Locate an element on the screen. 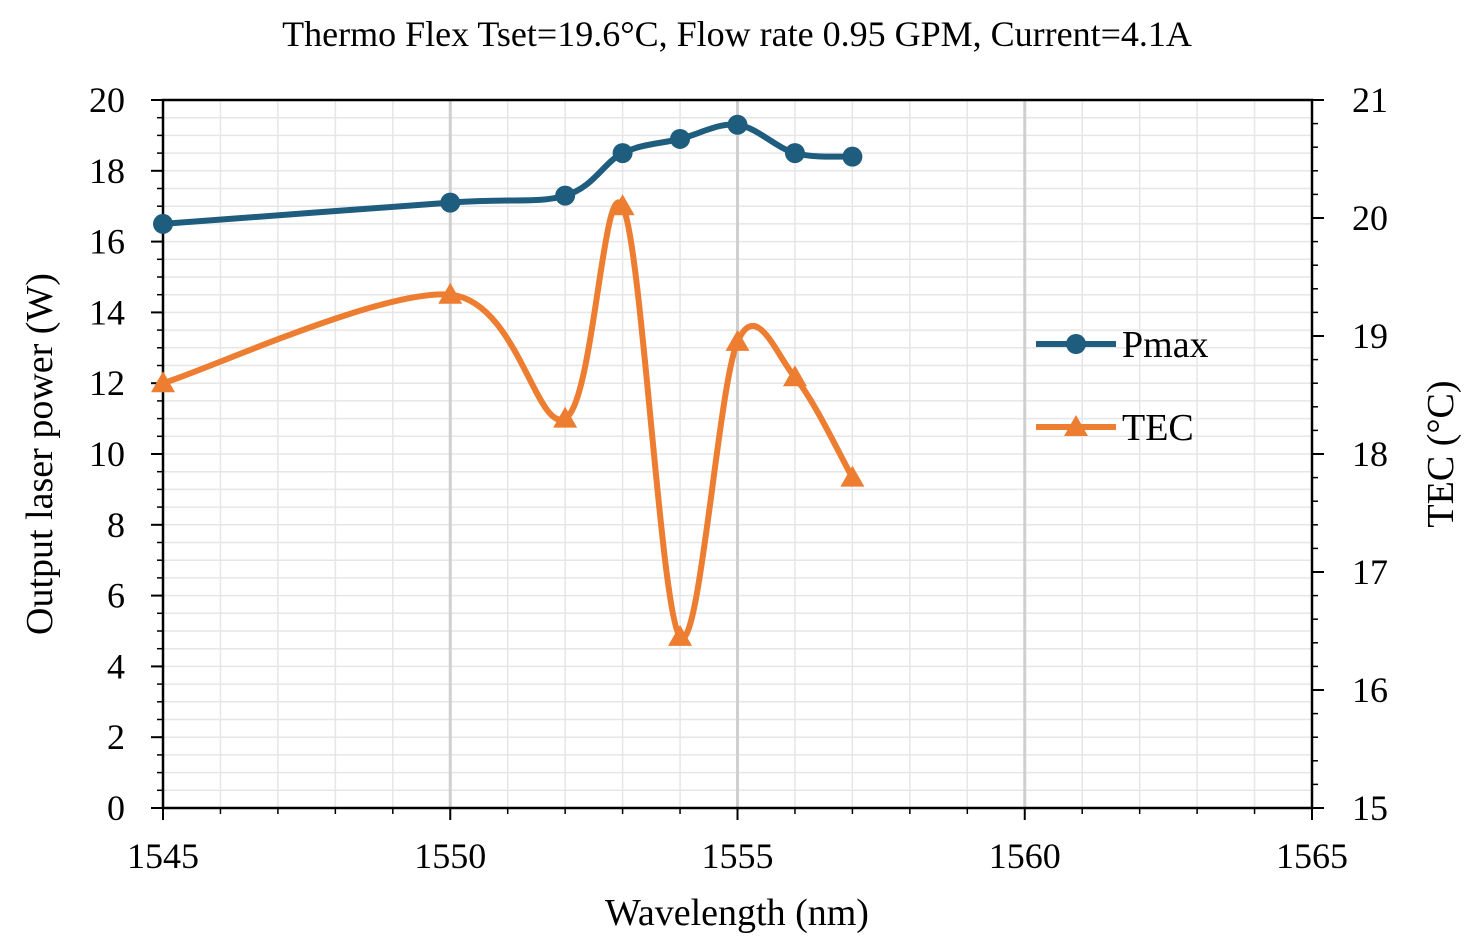 The height and width of the screenshot is (940, 1470). y-tick-label: 2 is located at coordinates (116, 737).